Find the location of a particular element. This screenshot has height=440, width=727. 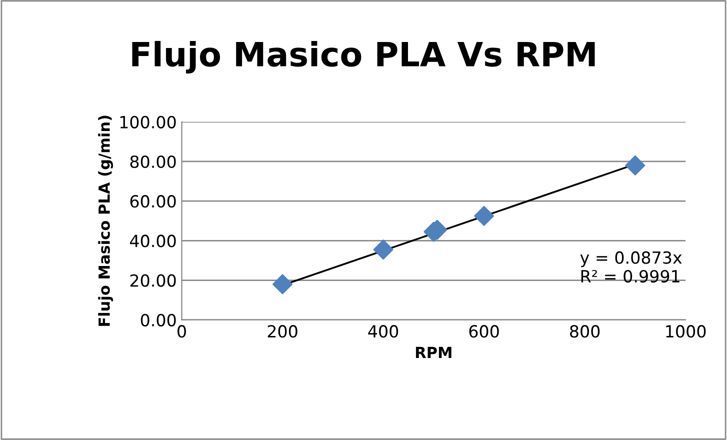

chart-title: Flujo Masico PLA Vs RPM is located at coordinates (363, 57).